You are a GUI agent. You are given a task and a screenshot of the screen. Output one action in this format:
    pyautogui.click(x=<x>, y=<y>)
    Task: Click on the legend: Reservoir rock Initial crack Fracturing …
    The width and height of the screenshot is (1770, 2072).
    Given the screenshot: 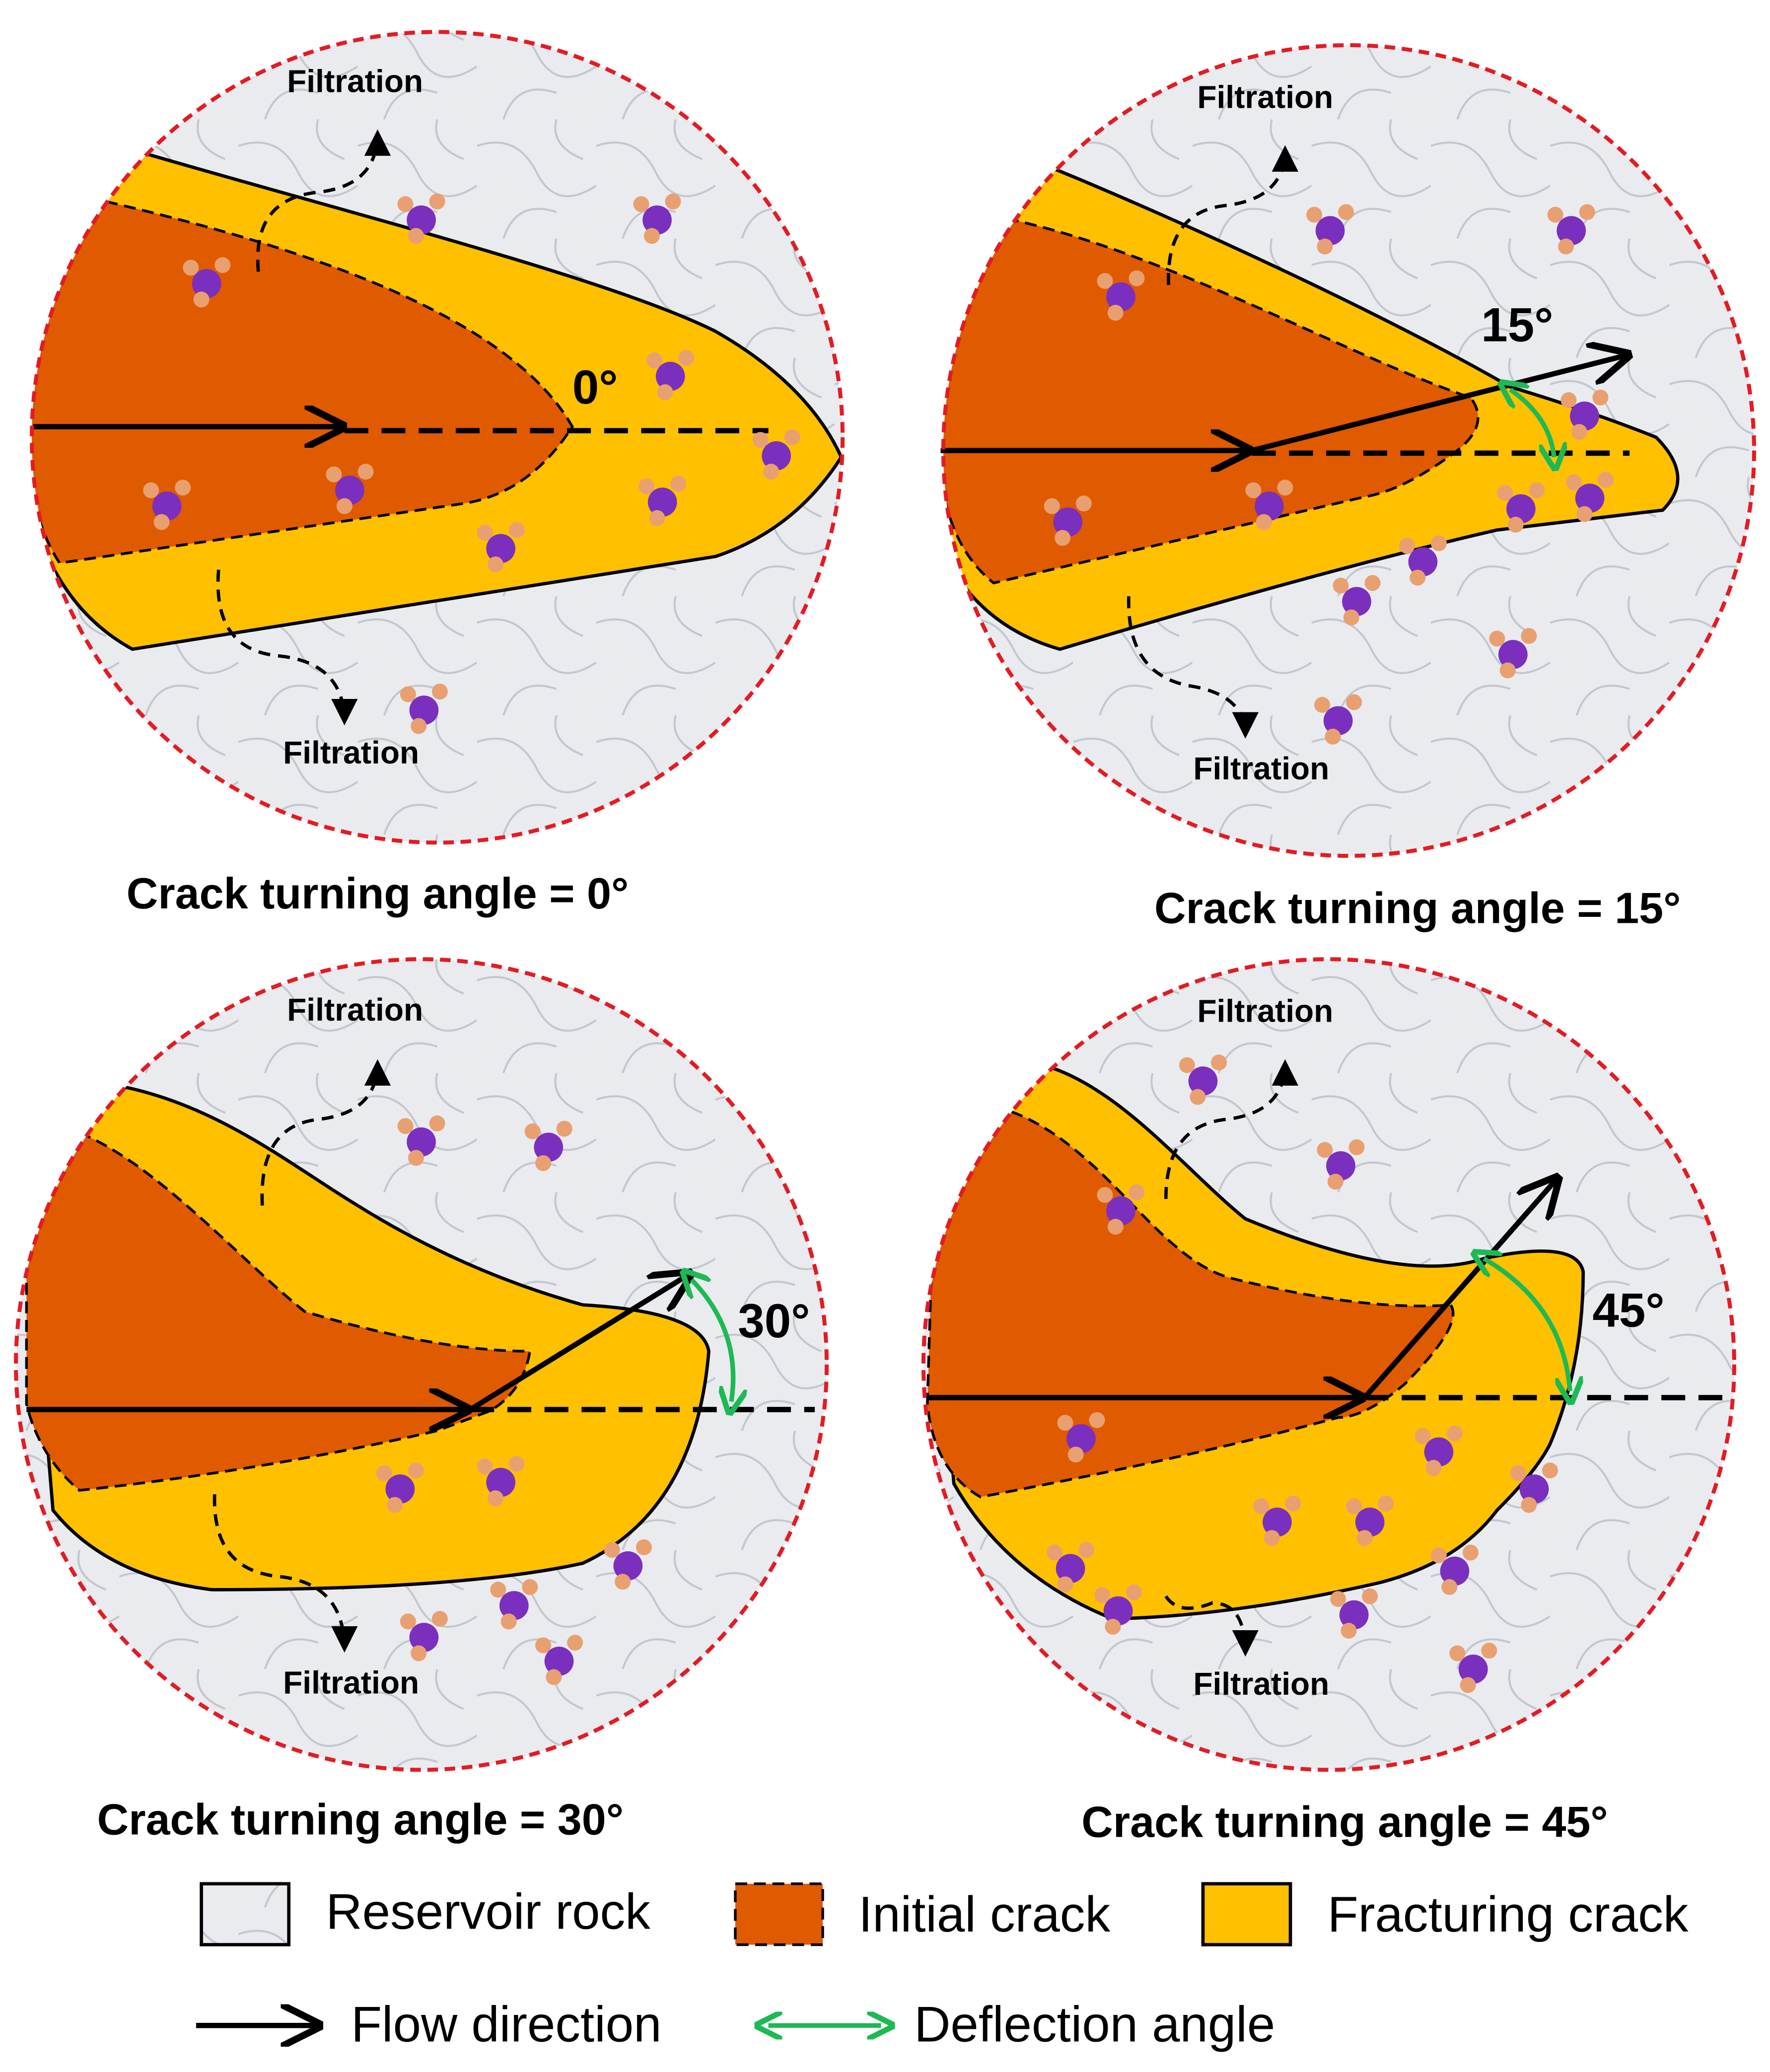 What is the action you would take?
    pyautogui.click(x=942, y=1967)
    